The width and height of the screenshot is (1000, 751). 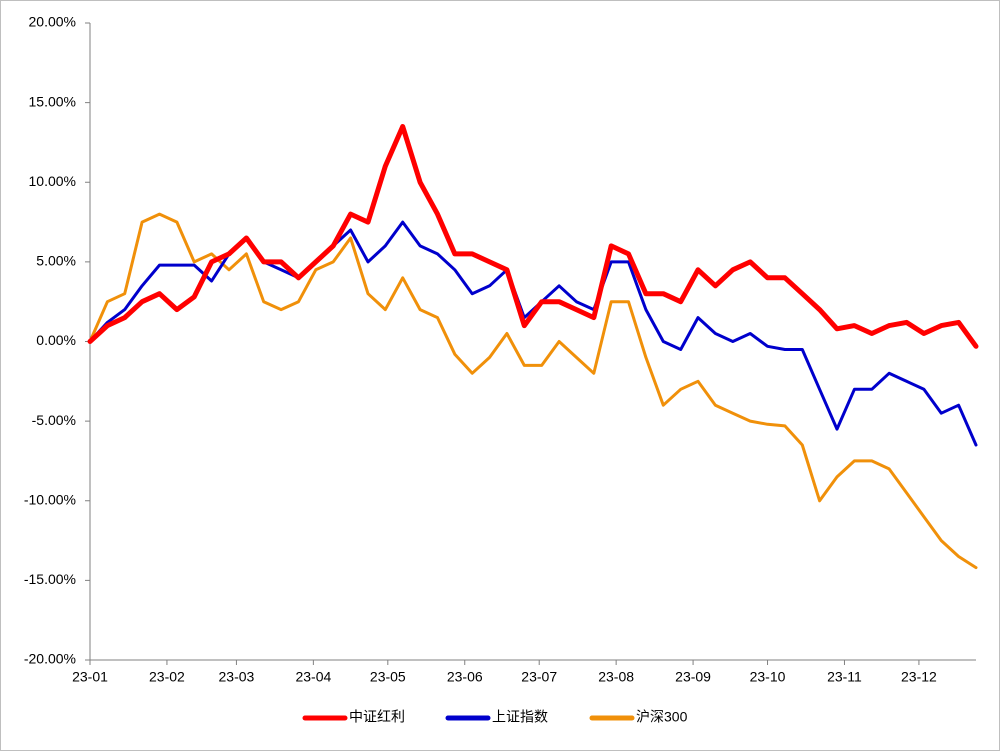 What do you see at coordinates (919, 677) in the screenshot?
I see `x-tick-label: 23-12` at bounding box center [919, 677].